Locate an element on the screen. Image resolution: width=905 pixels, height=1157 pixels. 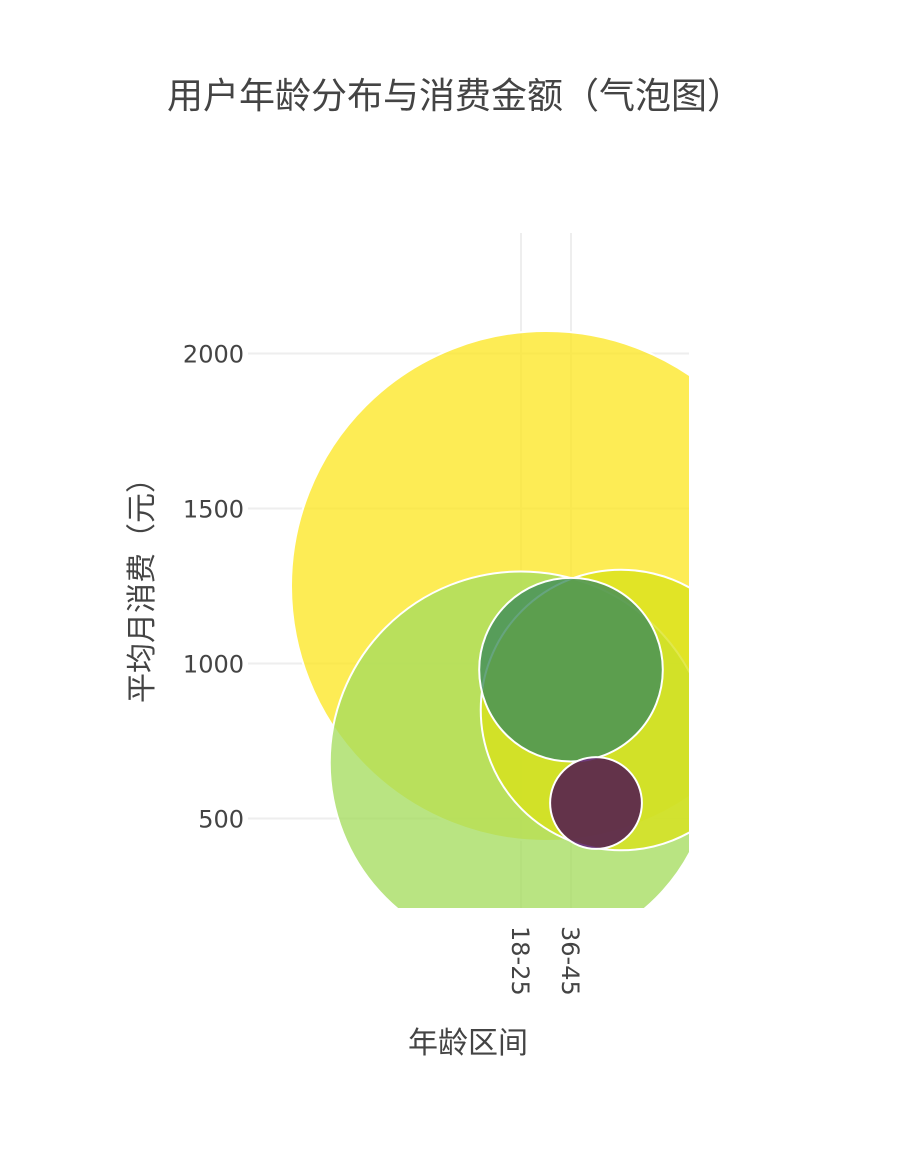
x-tick-labels: 18-25 36-45 is located at coordinates (545, 961).